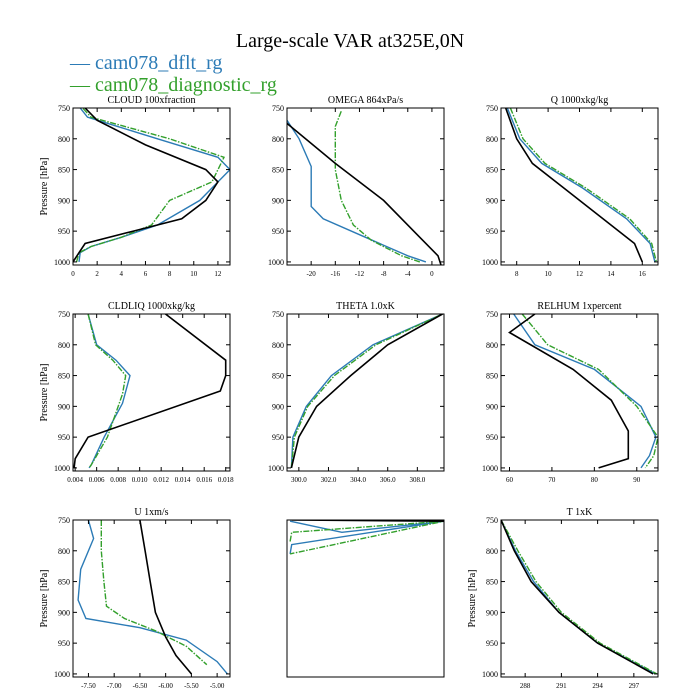 This screenshot has height=700, width=700. I want to click on x-tick-label: 288, so click(525, 686).